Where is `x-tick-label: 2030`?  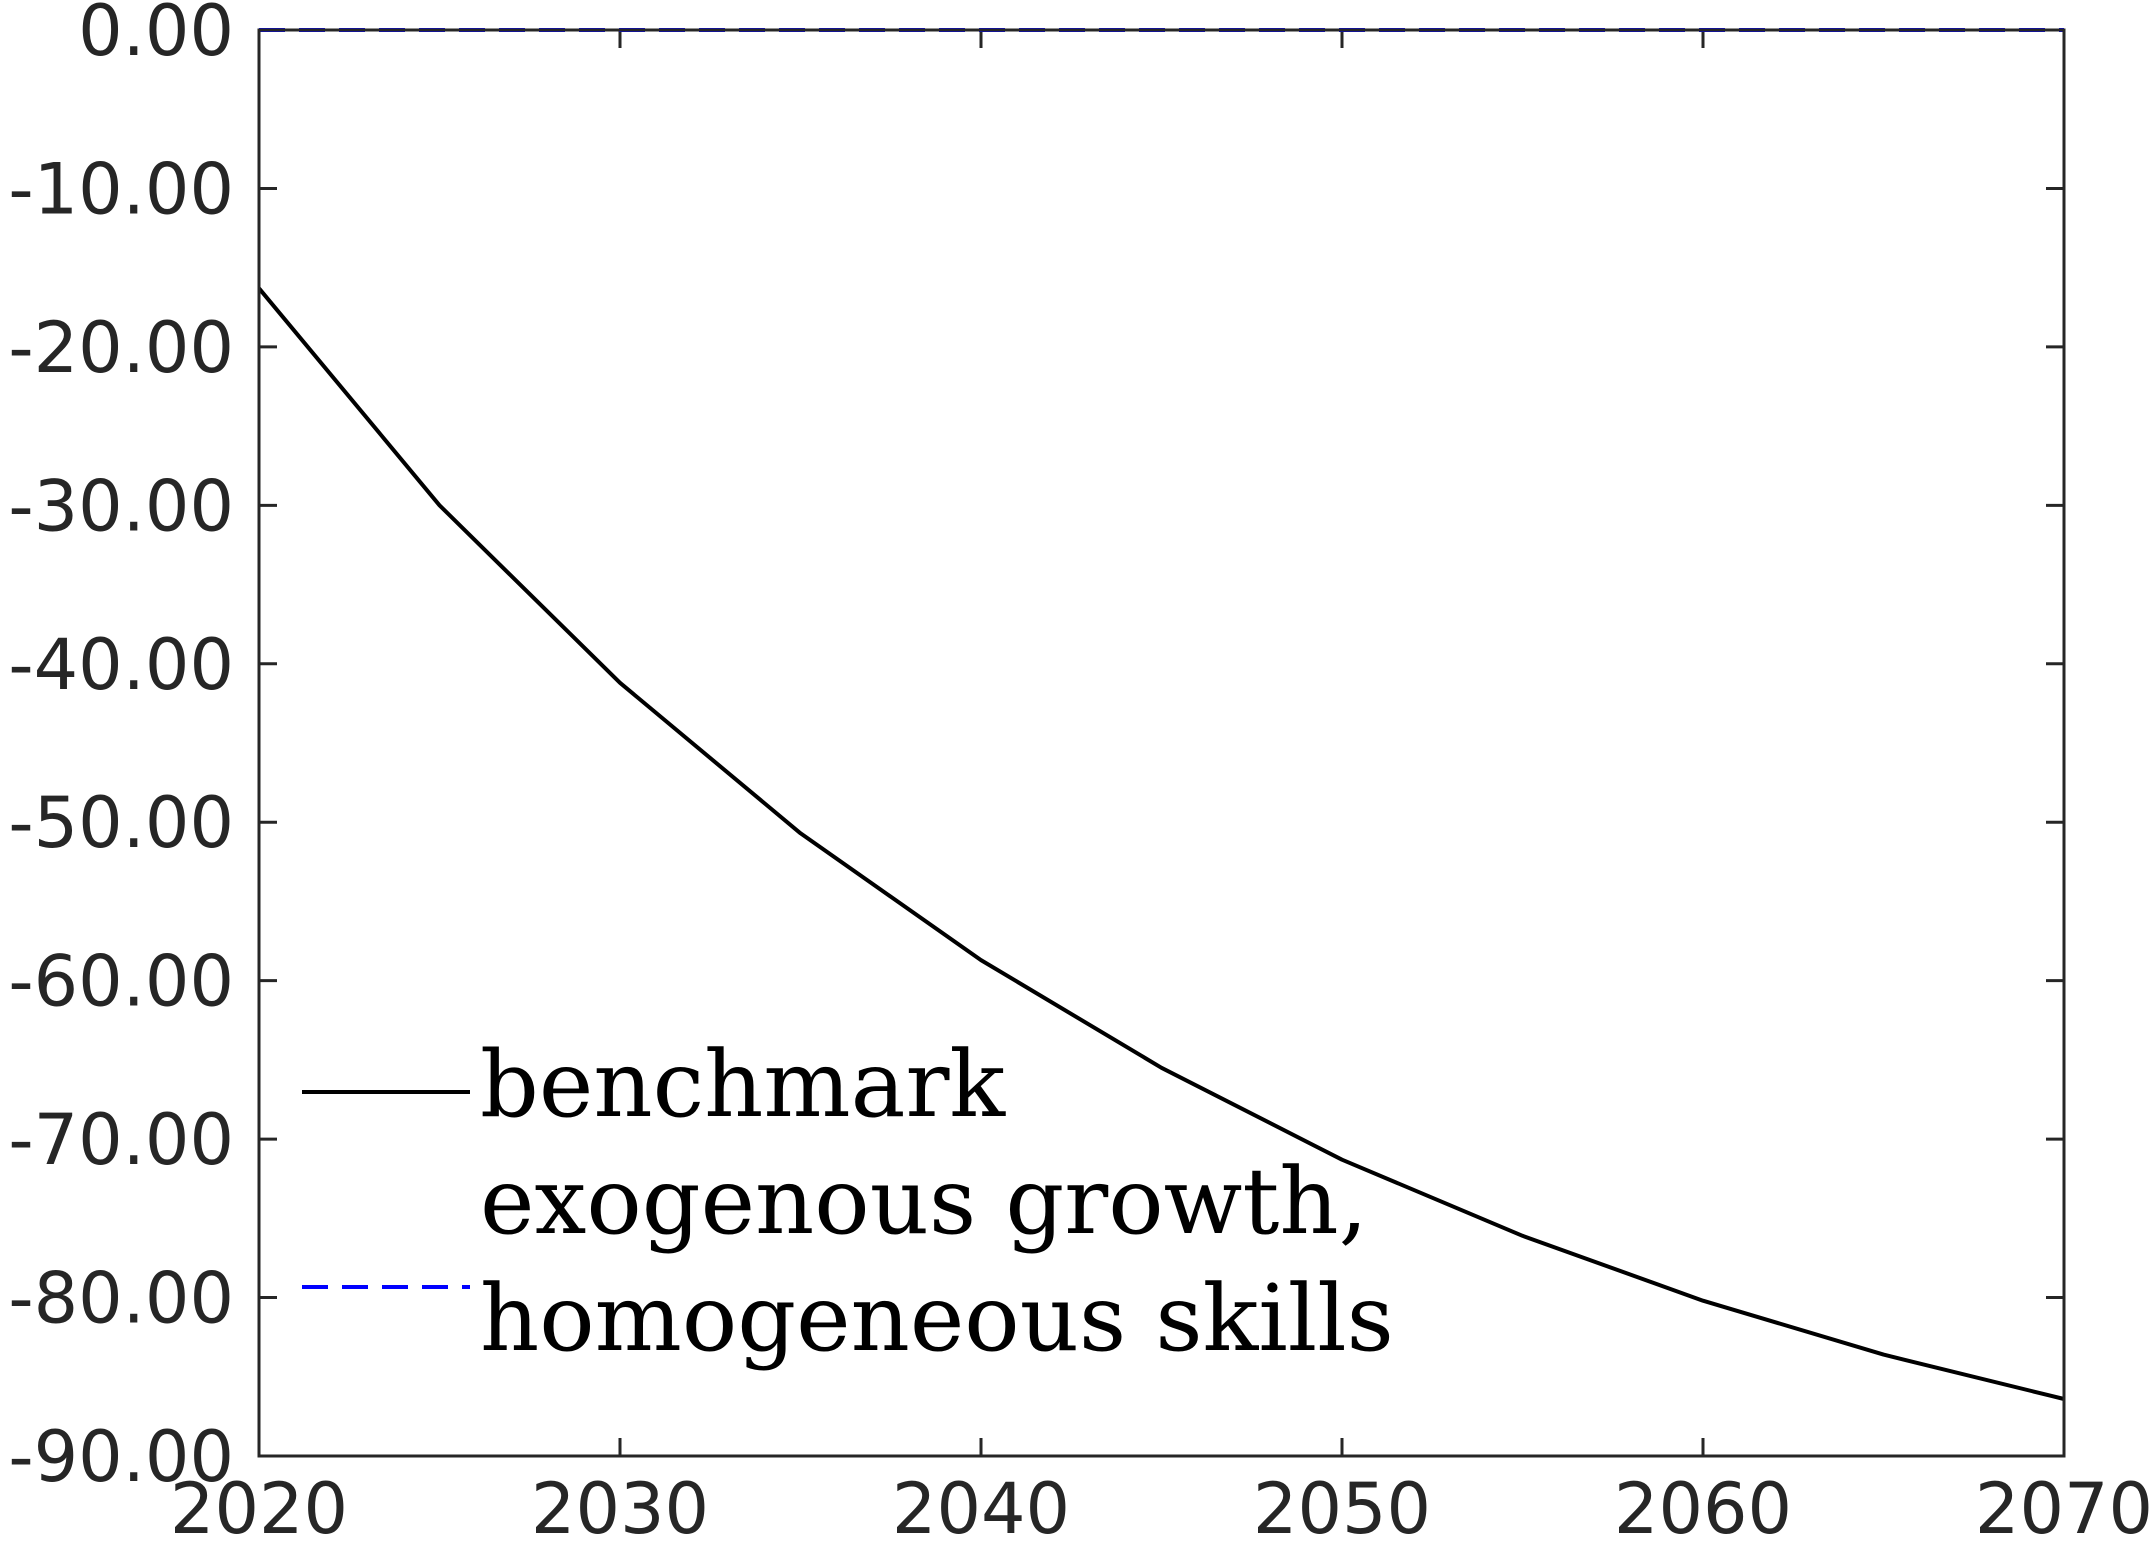
x-tick-label: 2030 is located at coordinates (620, 1509).